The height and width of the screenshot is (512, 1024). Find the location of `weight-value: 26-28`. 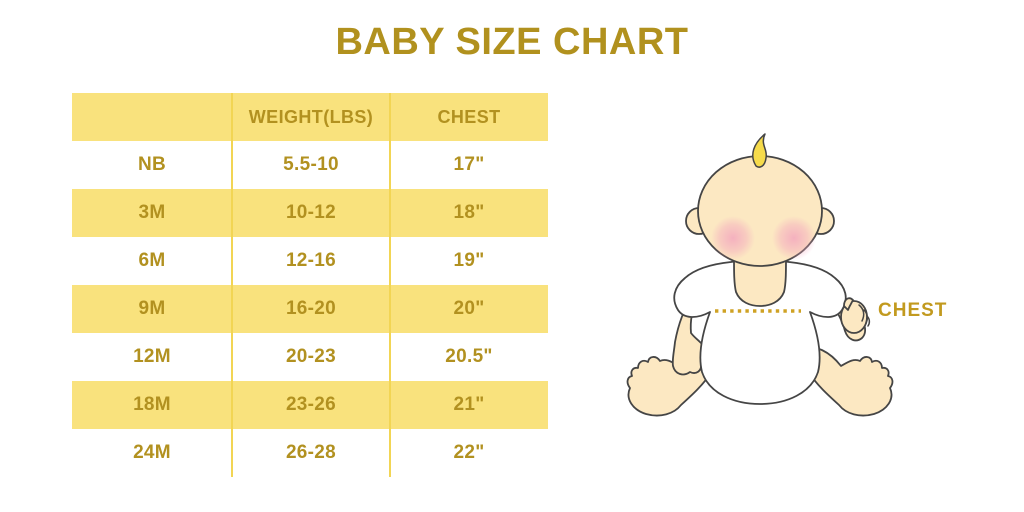

weight-value: 26-28 is located at coordinates (311, 452).